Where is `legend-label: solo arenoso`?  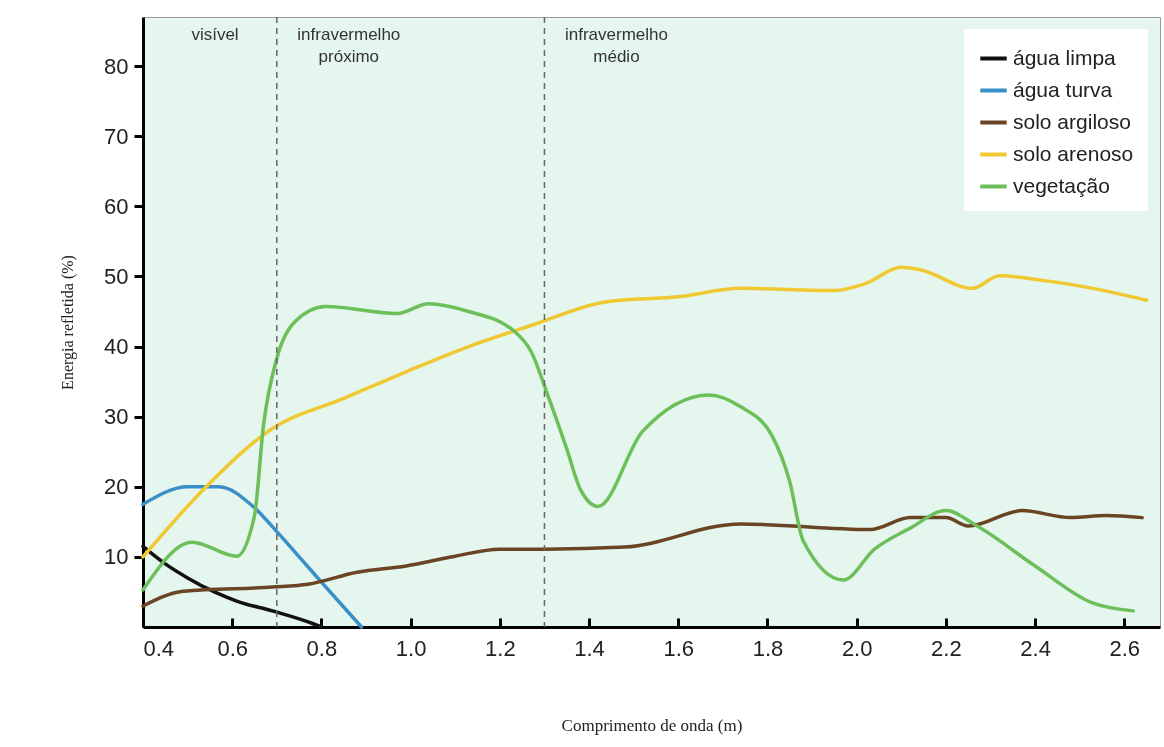
legend-label: solo arenoso is located at coordinates (1073, 153).